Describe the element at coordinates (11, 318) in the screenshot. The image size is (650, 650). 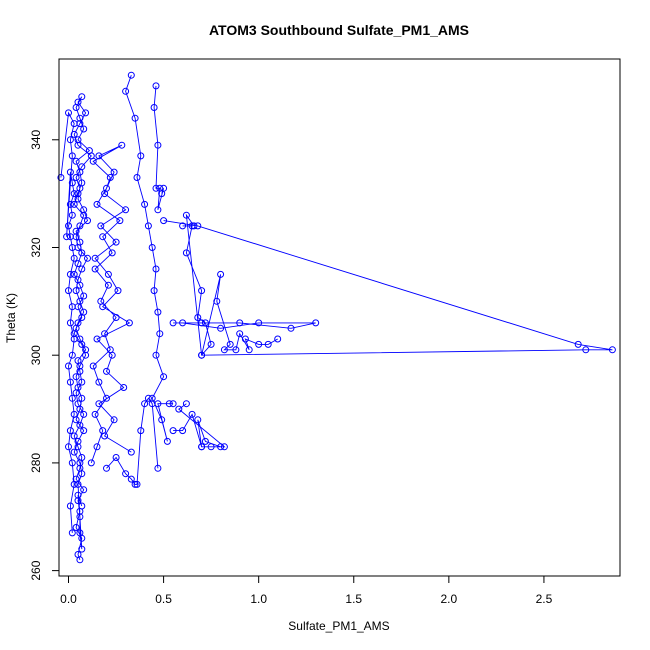
I see `y-axis-label: Theta (K)` at that location.